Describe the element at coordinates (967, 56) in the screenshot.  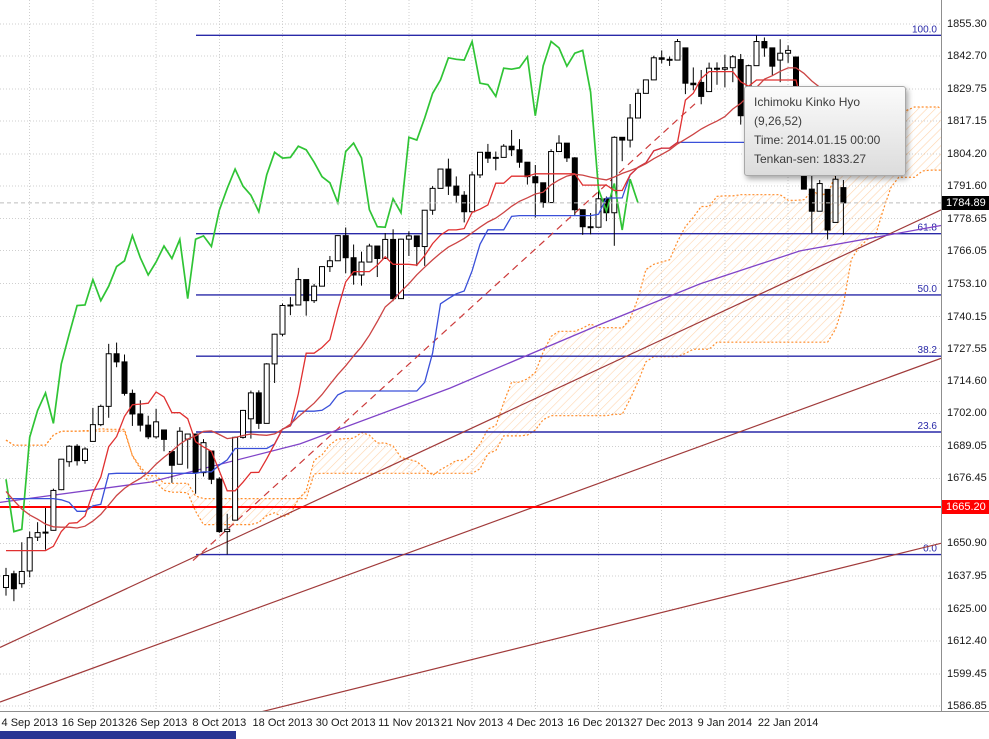
I see `price-tick-label: 1842.70` at that location.